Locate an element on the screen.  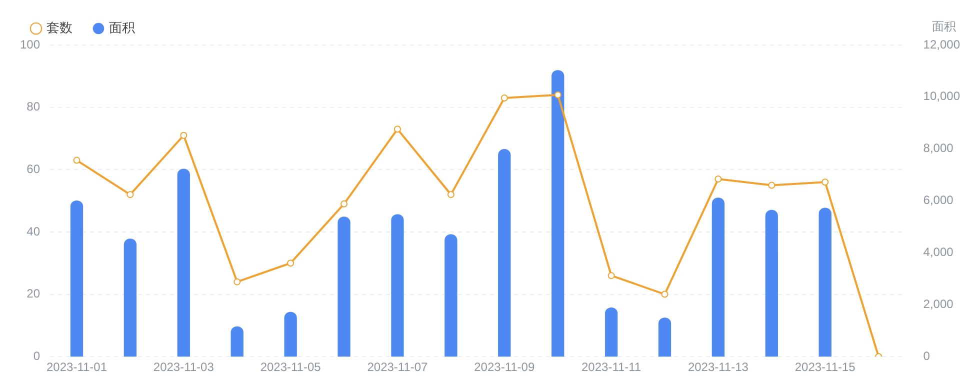
y-tick-label: 0 is located at coordinates (36, 355).